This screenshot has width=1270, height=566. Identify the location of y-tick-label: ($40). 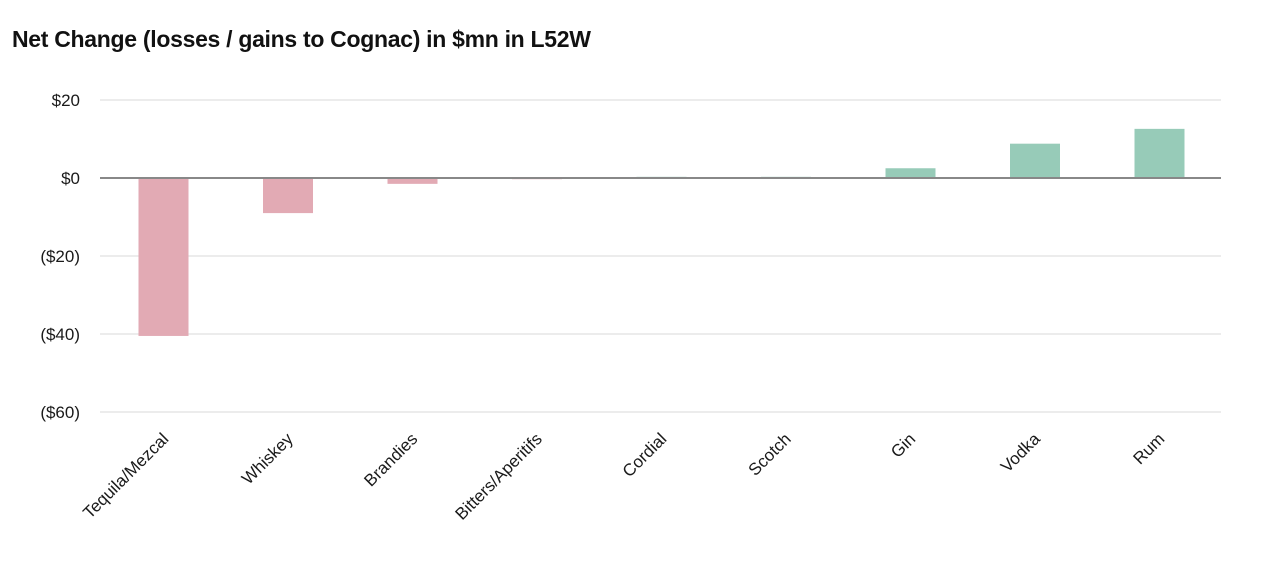
(60, 334).